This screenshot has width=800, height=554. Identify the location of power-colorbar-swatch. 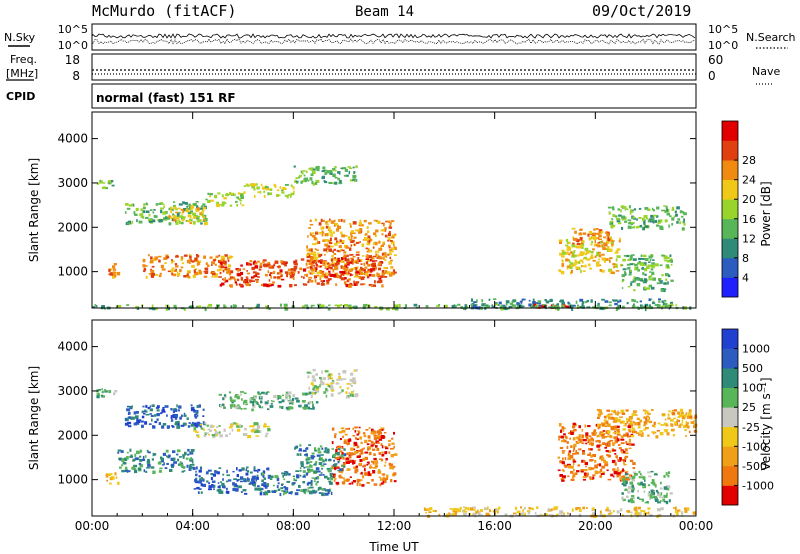
(730, 150).